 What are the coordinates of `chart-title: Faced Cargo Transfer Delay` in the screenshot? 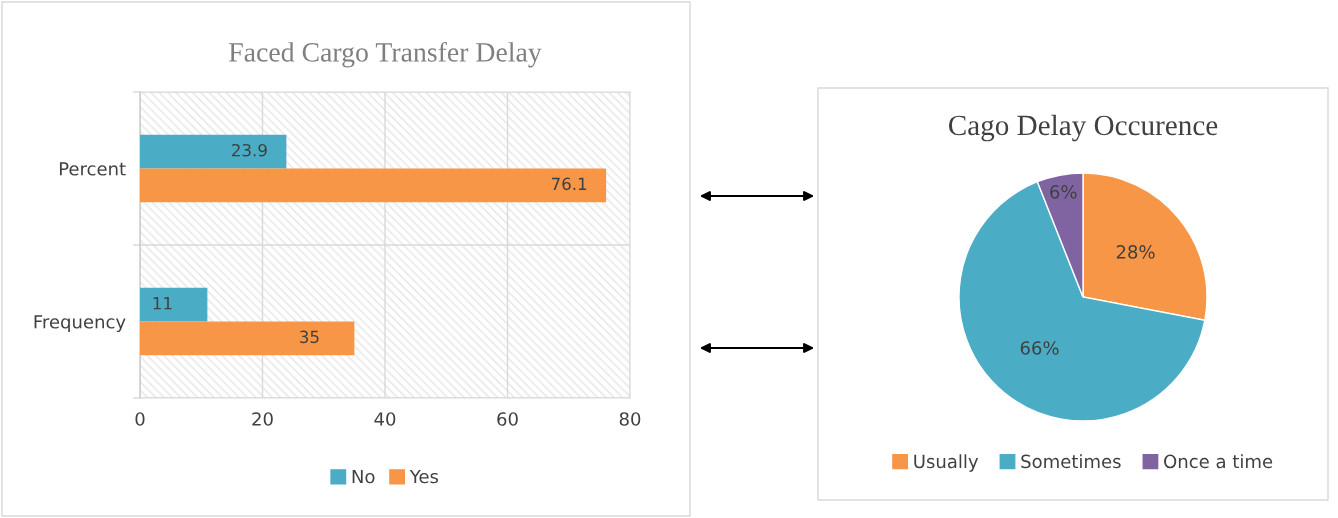 It's located at (385, 54).